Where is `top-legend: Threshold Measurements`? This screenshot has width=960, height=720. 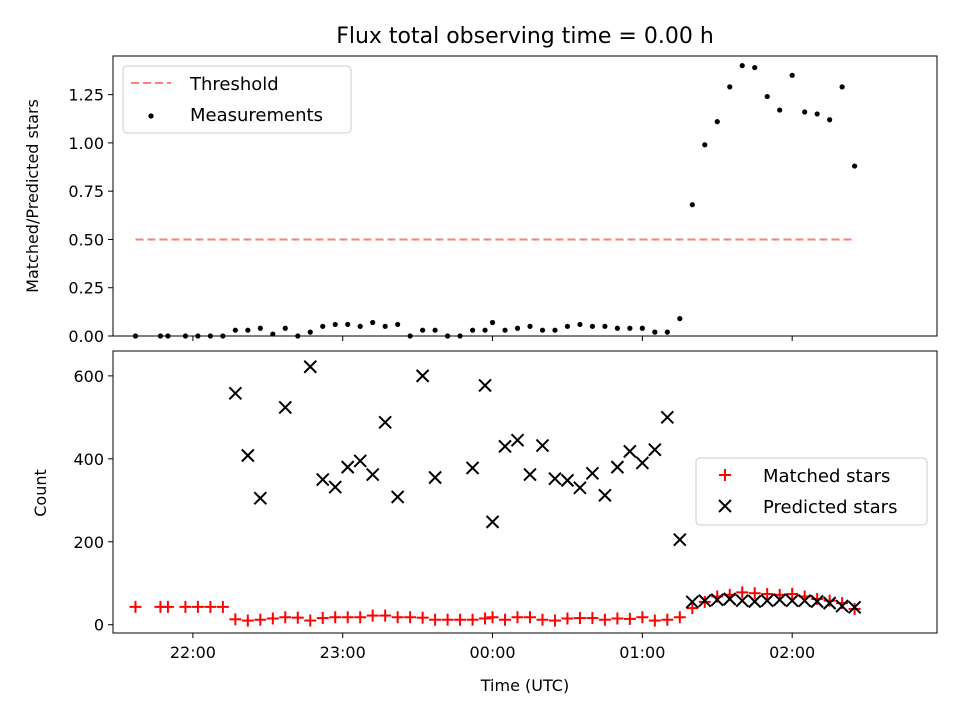 top-legend: Threshold Measurements is located at coordinates (237, 99).